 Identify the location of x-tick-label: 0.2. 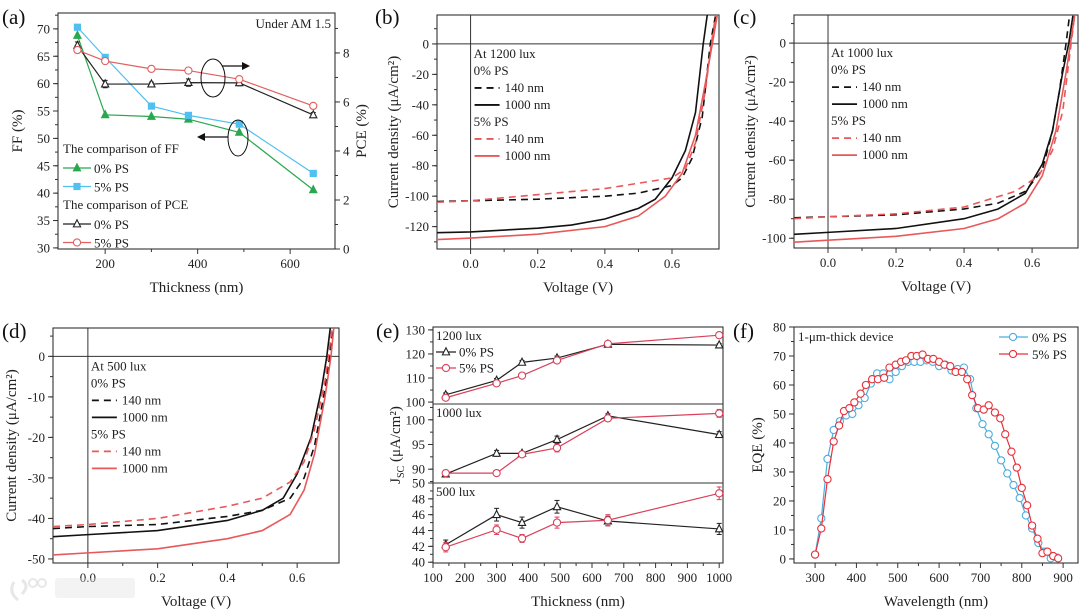
(158, 577).